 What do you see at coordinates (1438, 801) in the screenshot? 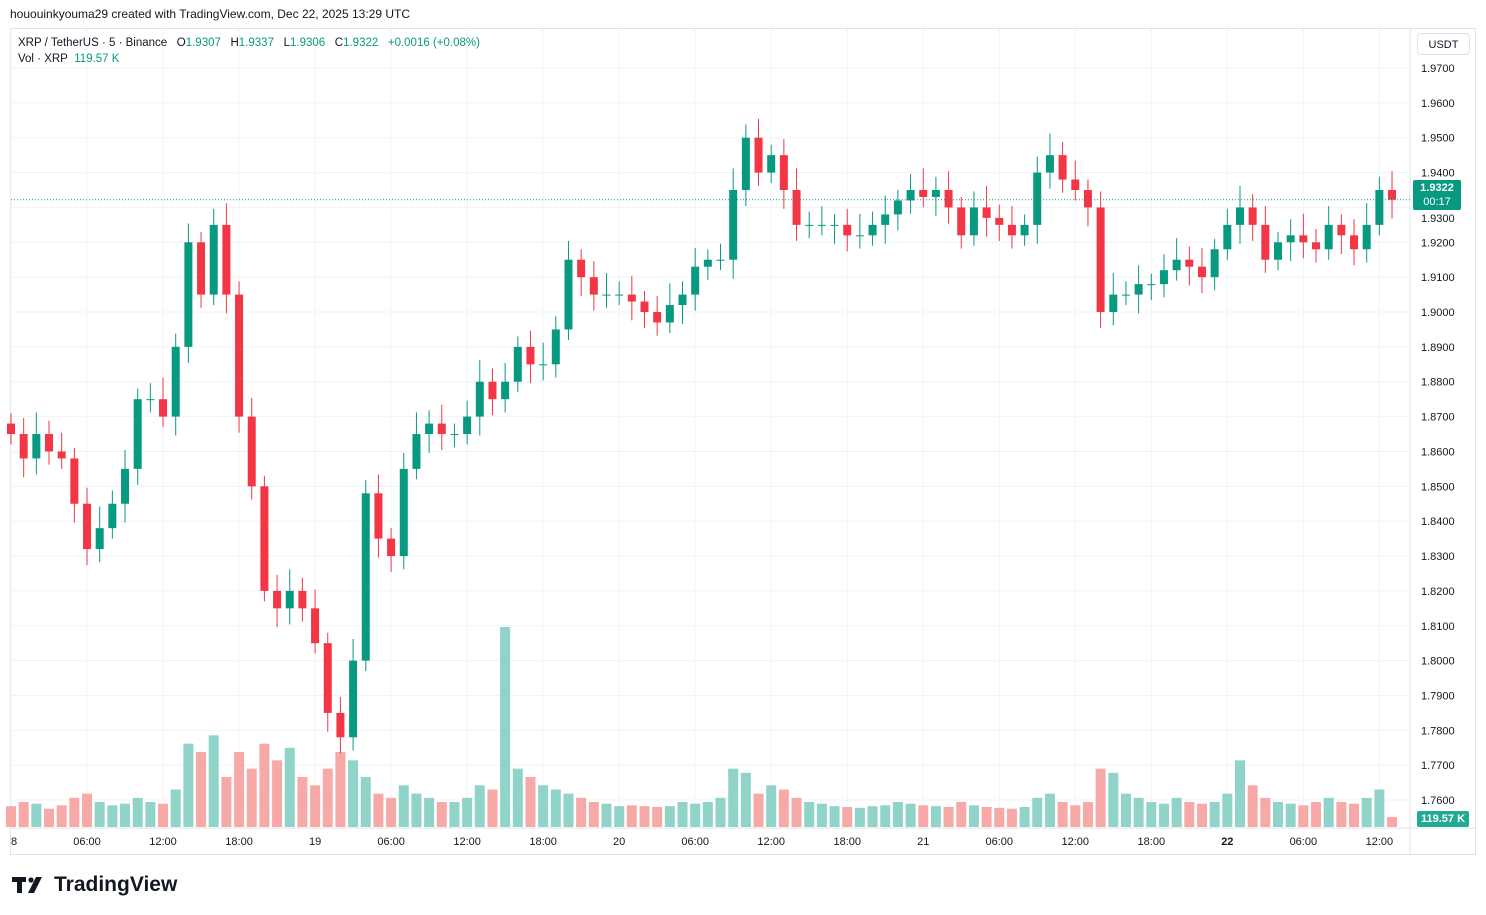
I see `y-tick-label: 1.7600` at bounding box center [1438, 801].